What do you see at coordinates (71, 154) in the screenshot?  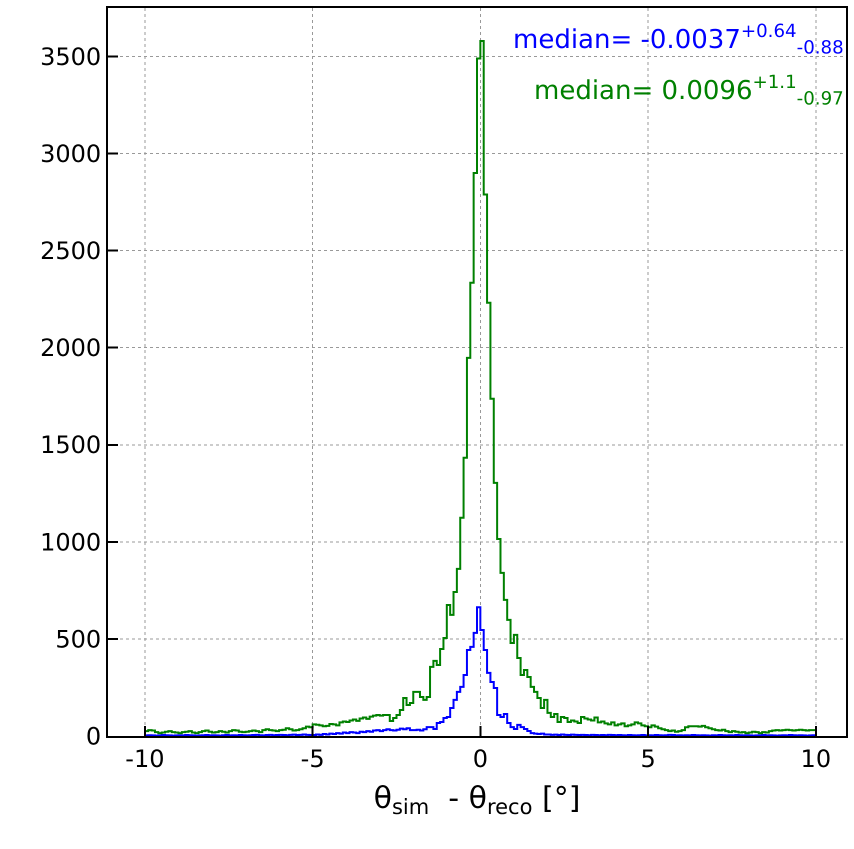 I see `y-tick-label: 3000` at bounding box center [71, 154].